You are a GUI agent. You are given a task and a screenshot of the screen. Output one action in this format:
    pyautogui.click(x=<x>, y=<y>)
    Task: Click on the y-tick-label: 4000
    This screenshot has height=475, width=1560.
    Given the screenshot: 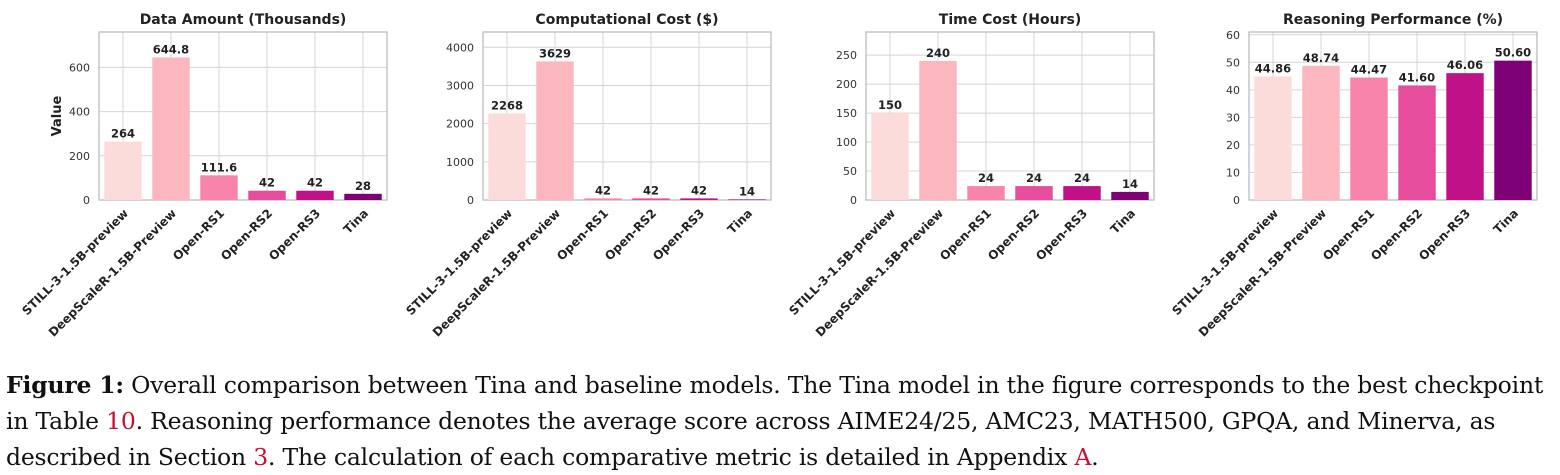 What is the action you would take?
    pyautogui.click(x=460, y=47)
    